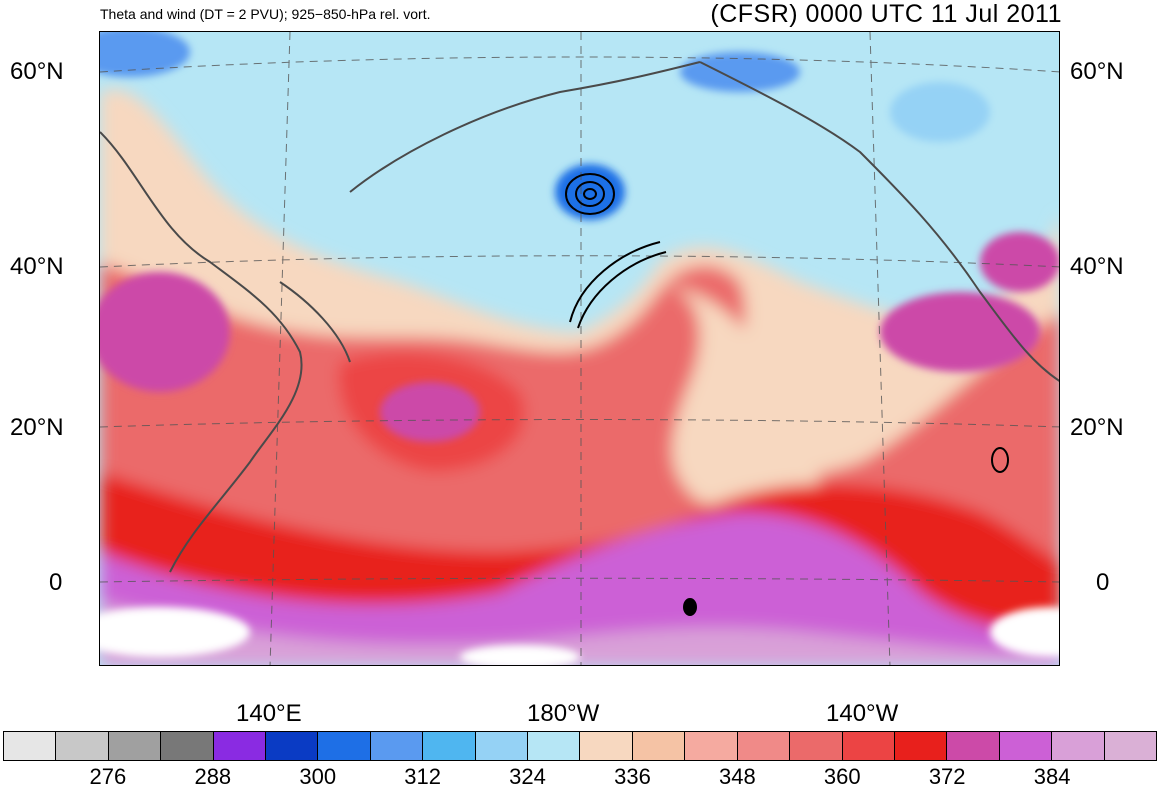  Describe the element at coordinates (318, 776) in the screenshot. I see `colorbar-label: 300` at that location.